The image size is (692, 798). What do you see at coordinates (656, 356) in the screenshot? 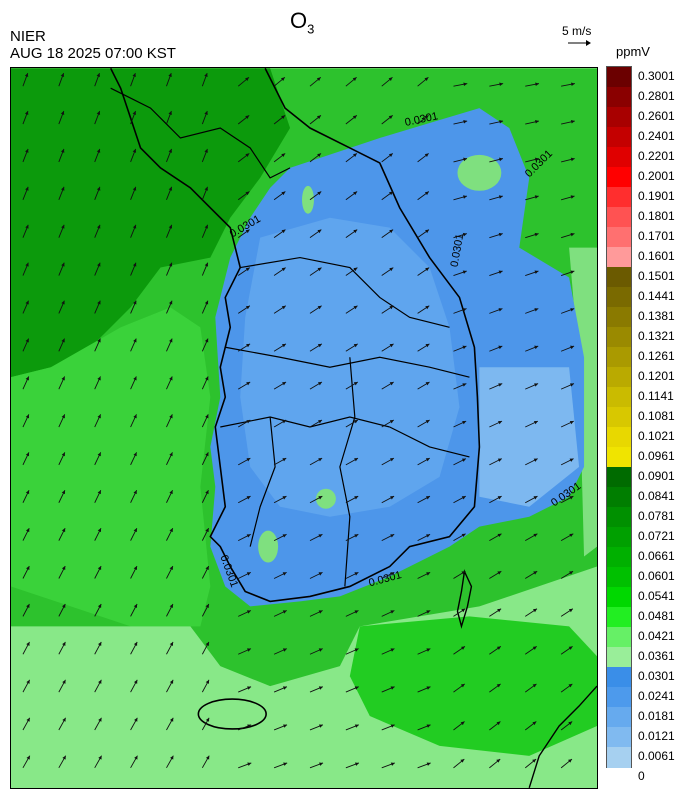
I see `legend-label: 0.1261` at bounding box center [656, 356].